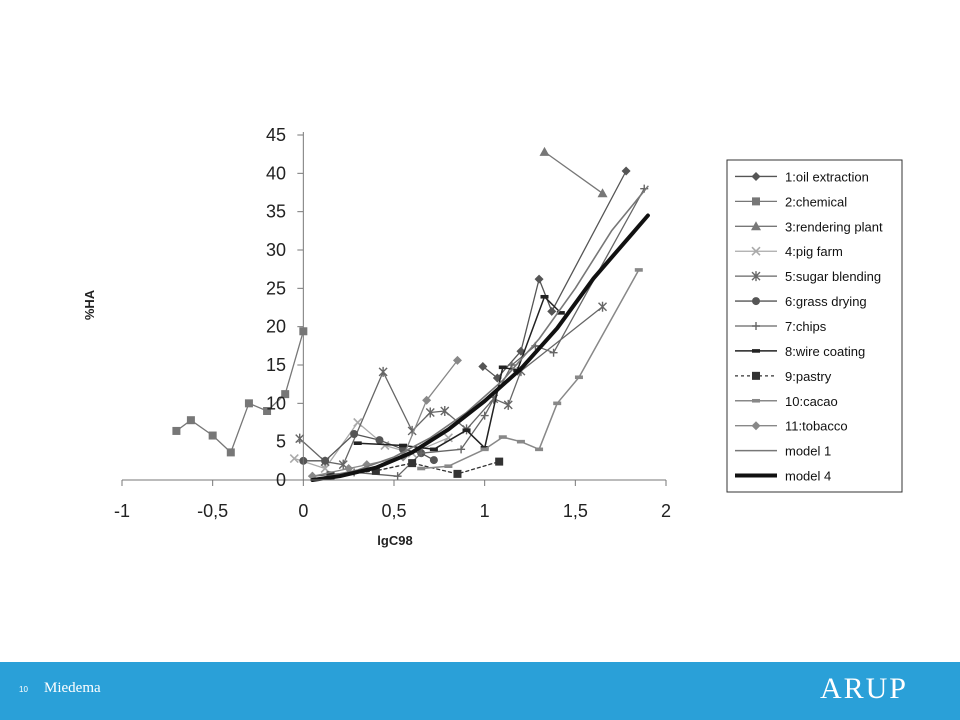  I want to click on page-number: 10, so click(23, 689).